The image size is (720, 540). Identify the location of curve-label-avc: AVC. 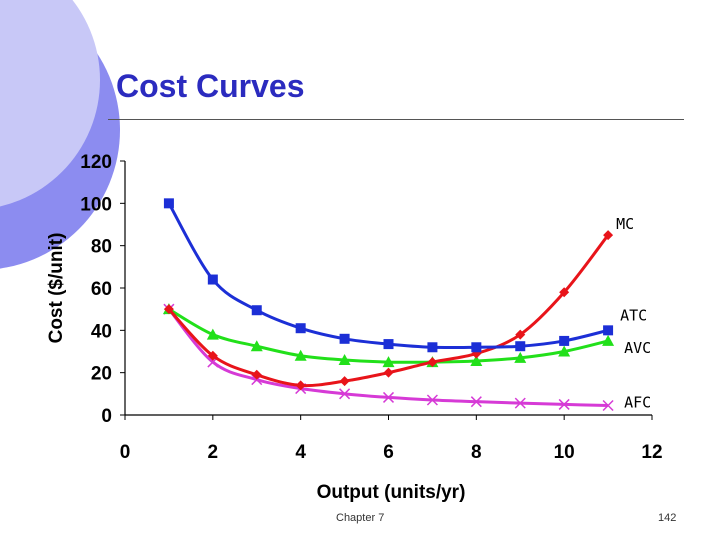
(637, 348).